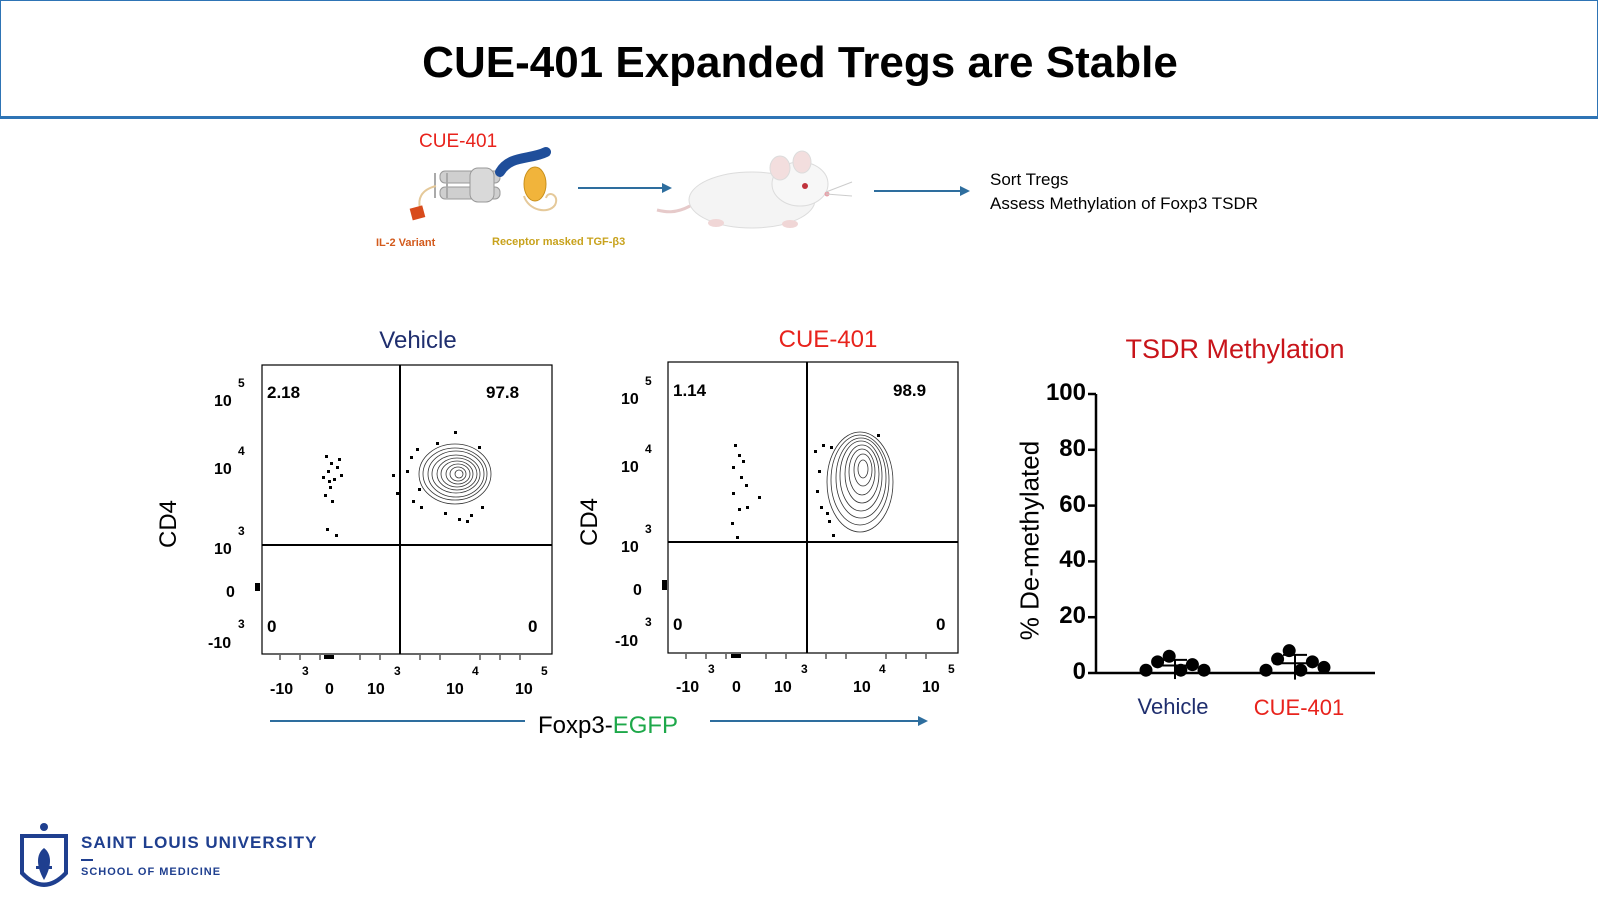 The height and width of the screenshot is (900, 1600). Describe the element at coordinates (951, 669) in the screenshot. I see `xtick2-1e5-exp: 5` at that location.